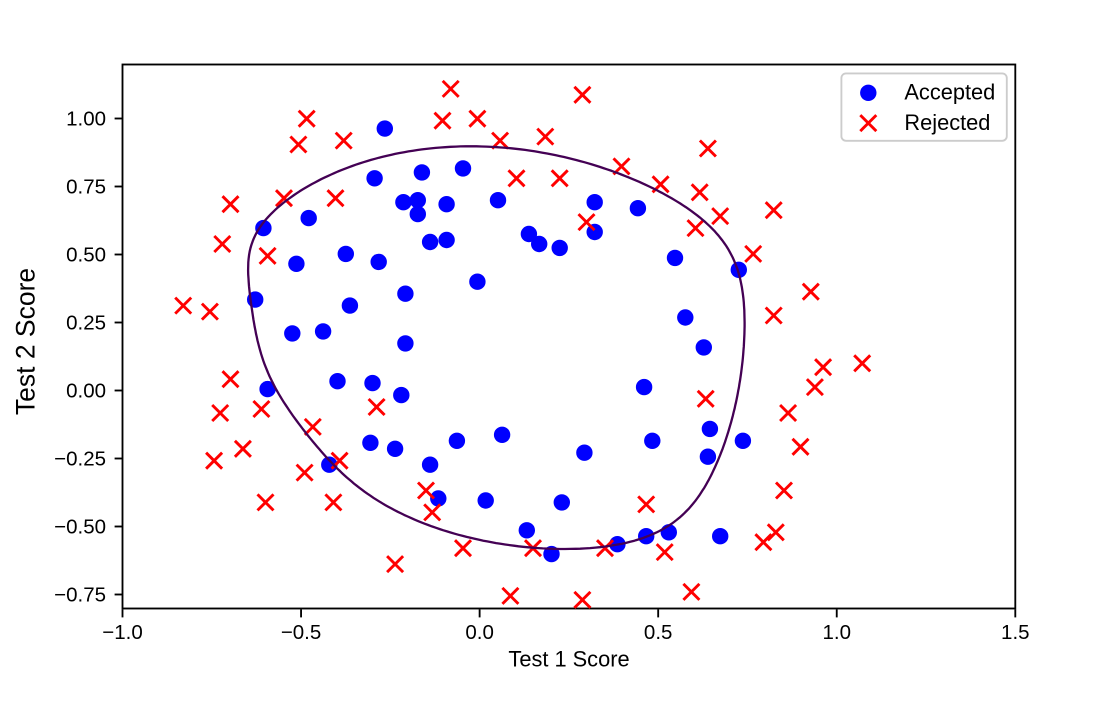 This screenshot has width=1114, height=702. What do you see at coordinates (80, 527) in the screenshot?
I see `svg-text: −0.50` at bounding box center [80, 527].